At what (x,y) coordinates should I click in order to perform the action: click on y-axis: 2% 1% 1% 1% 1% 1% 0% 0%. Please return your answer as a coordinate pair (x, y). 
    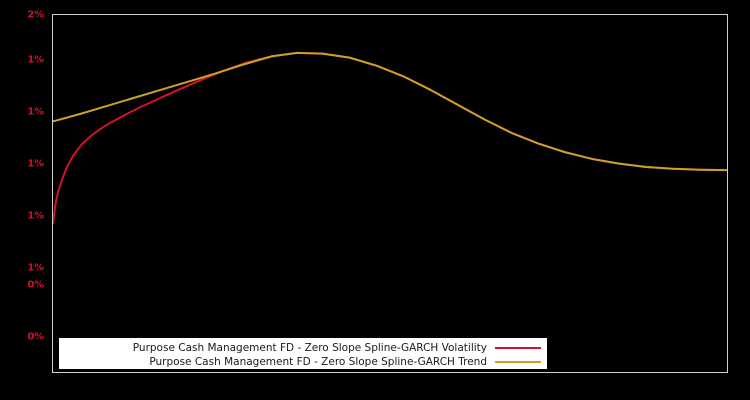
    Looking at the image, I should click on (24, 200).